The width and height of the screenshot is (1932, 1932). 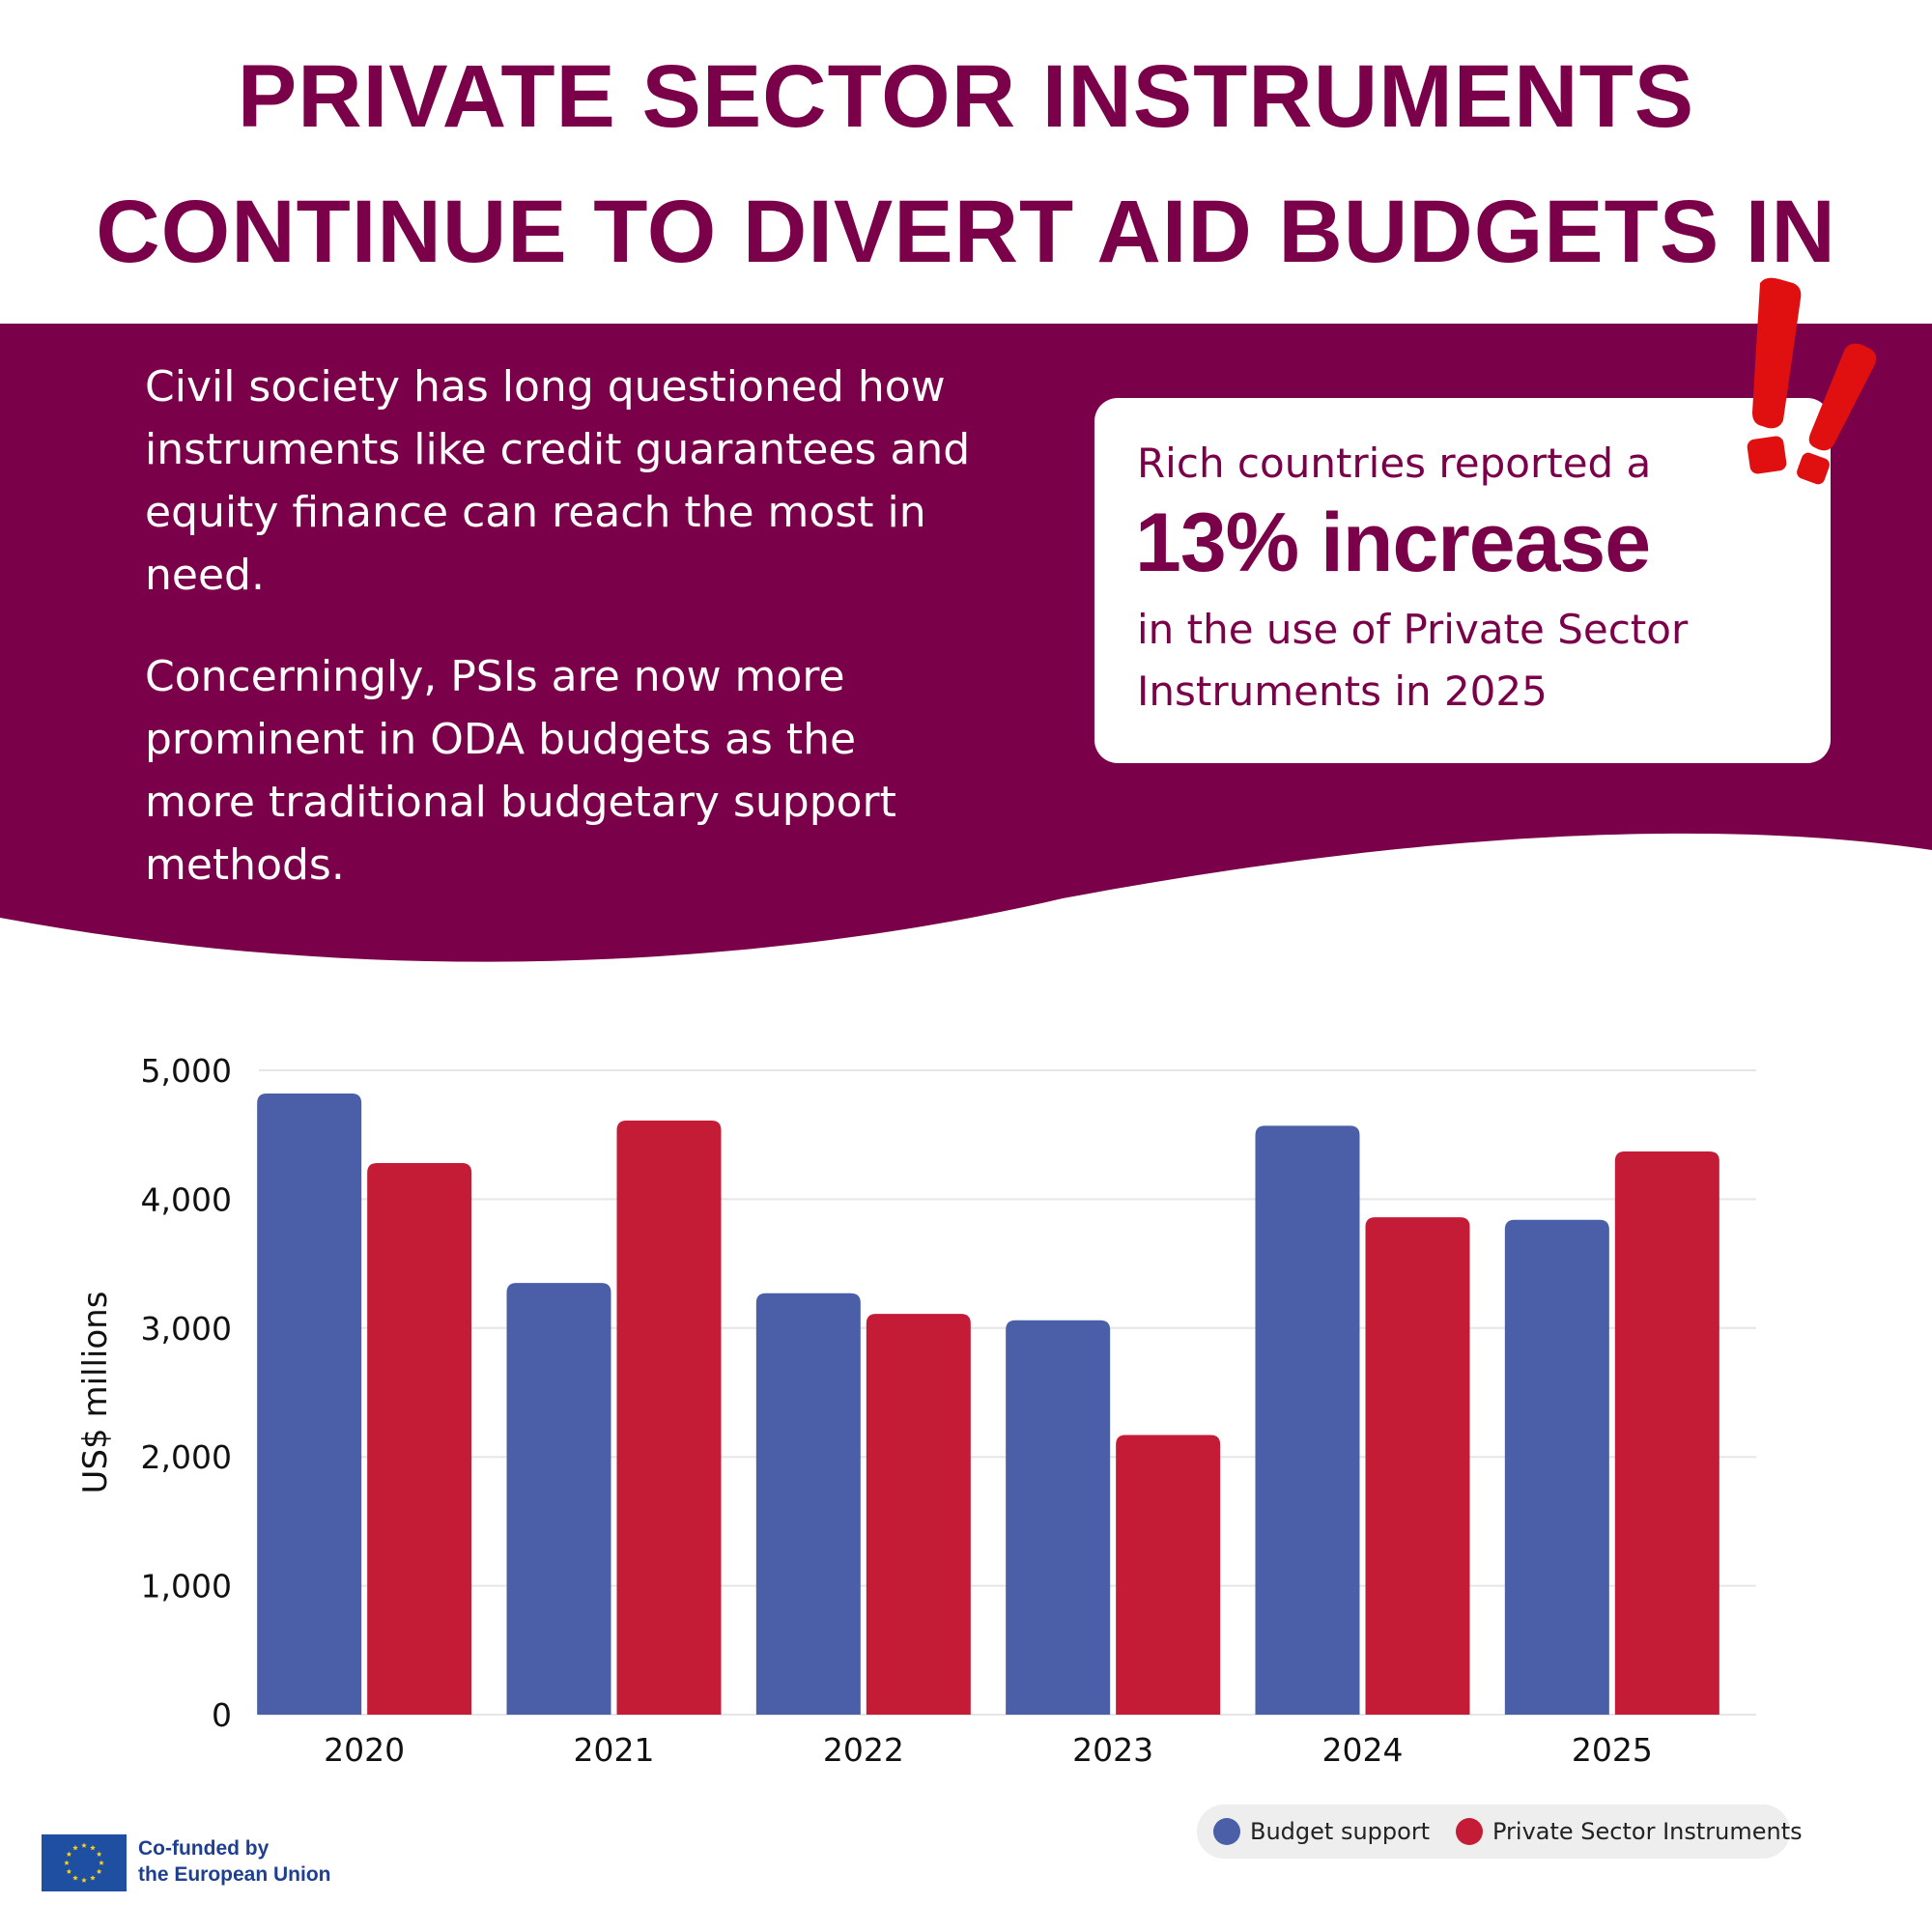 What do you see at coordinates (254, 1861) in the screenshot?
I see `funding-notice: Co-funded by the European Union` at bounding box center [254, 1861].